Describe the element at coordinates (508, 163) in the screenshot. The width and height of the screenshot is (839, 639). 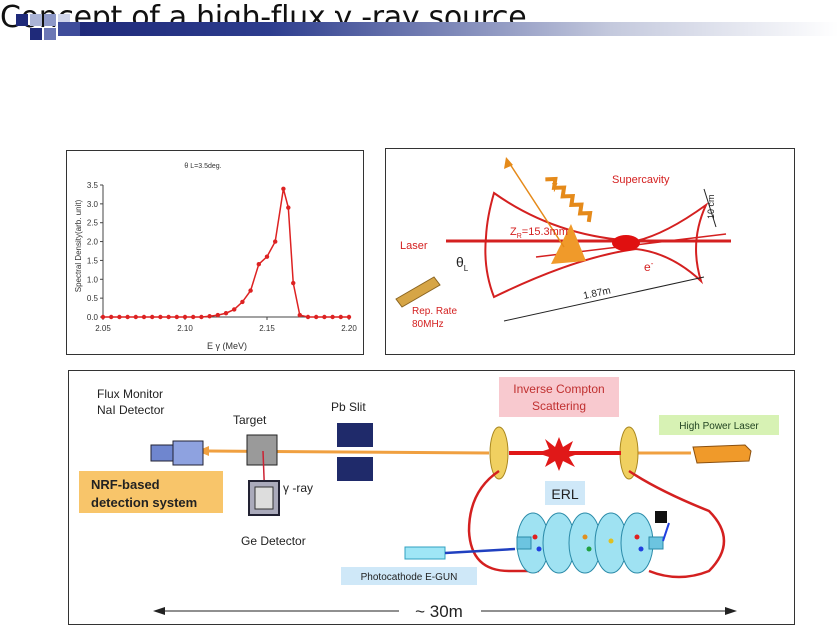
I see `gamma-arrowhead` at that location.